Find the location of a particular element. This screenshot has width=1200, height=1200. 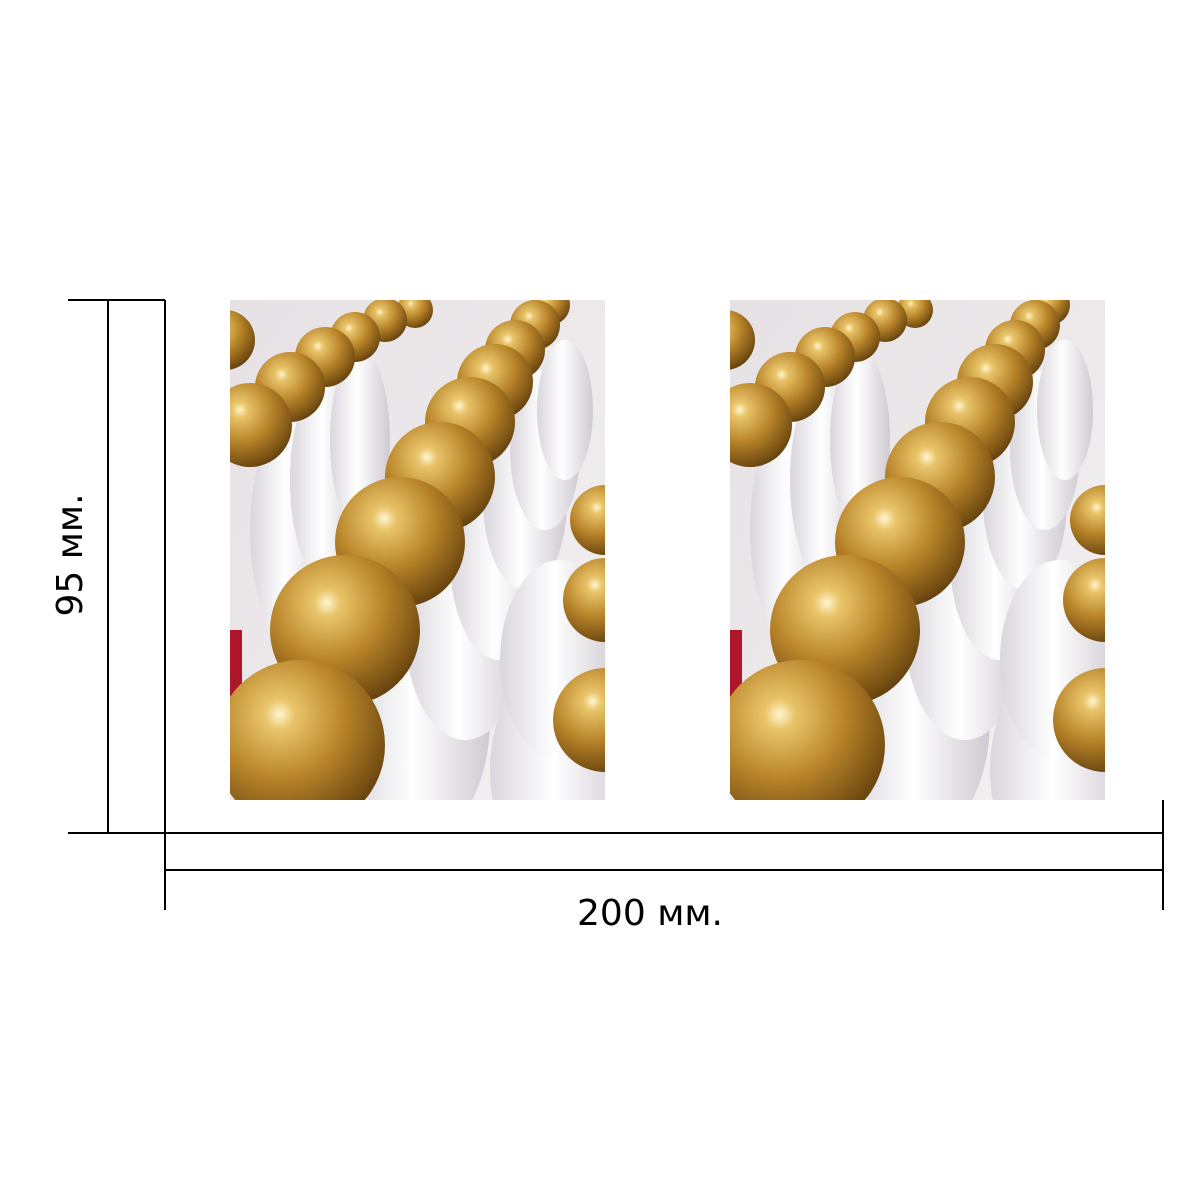

height-label: 95 мм. is located at coordinates (70, 554).